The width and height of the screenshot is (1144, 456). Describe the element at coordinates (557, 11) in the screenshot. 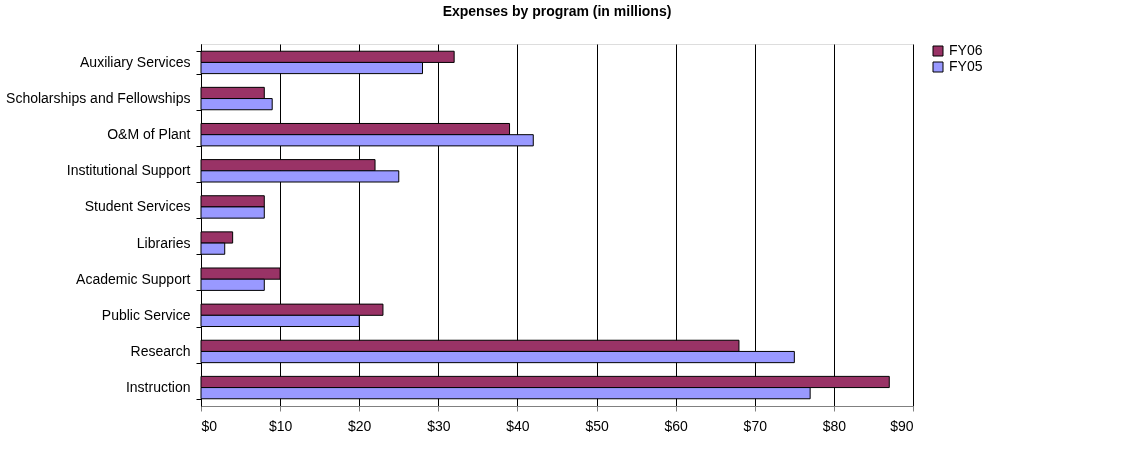

I see `chart-title: Expenses by program (in millions)` at that location.